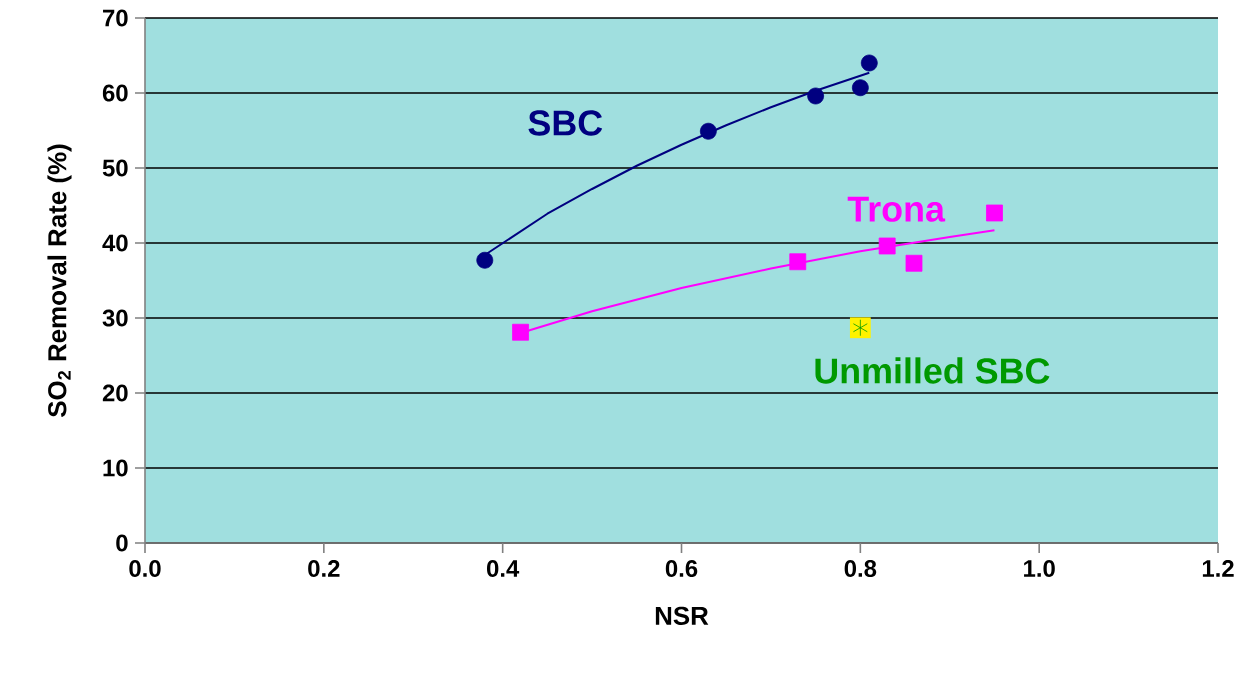  What do you see at coordinates (115, 318) in the screenshot?
I see `y-tick-label: 30` at bounding box center [115, 318].